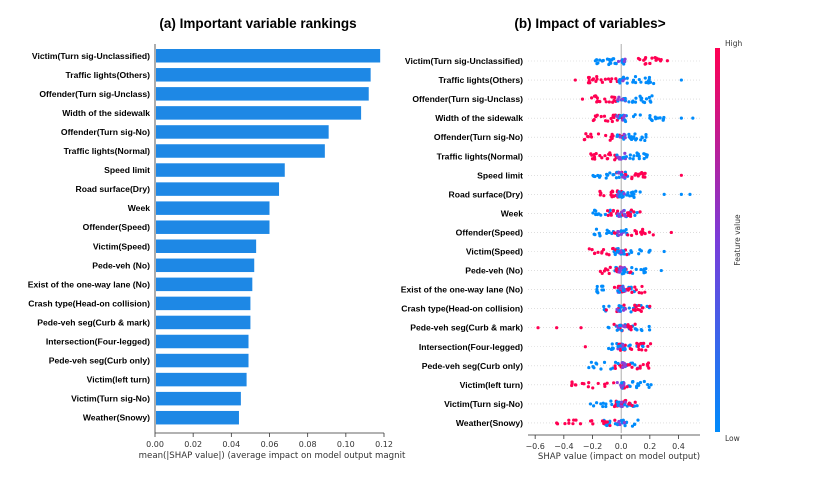  Describe the element at coordinates (621, 446) in the screenshot. I see `x-tick-label: 0.0` at that location.